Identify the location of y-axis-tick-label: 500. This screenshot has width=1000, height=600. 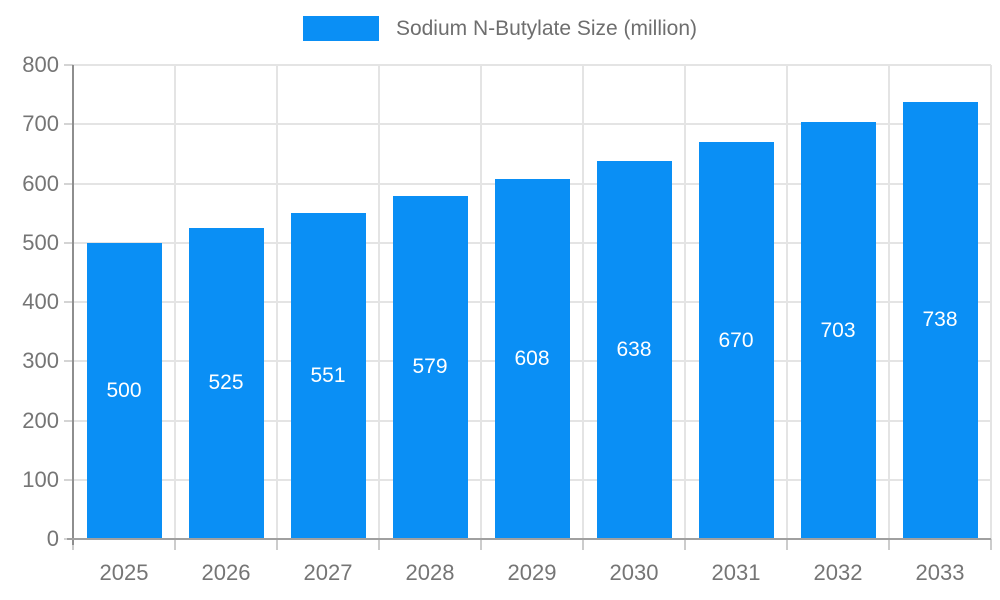
(40, 242).